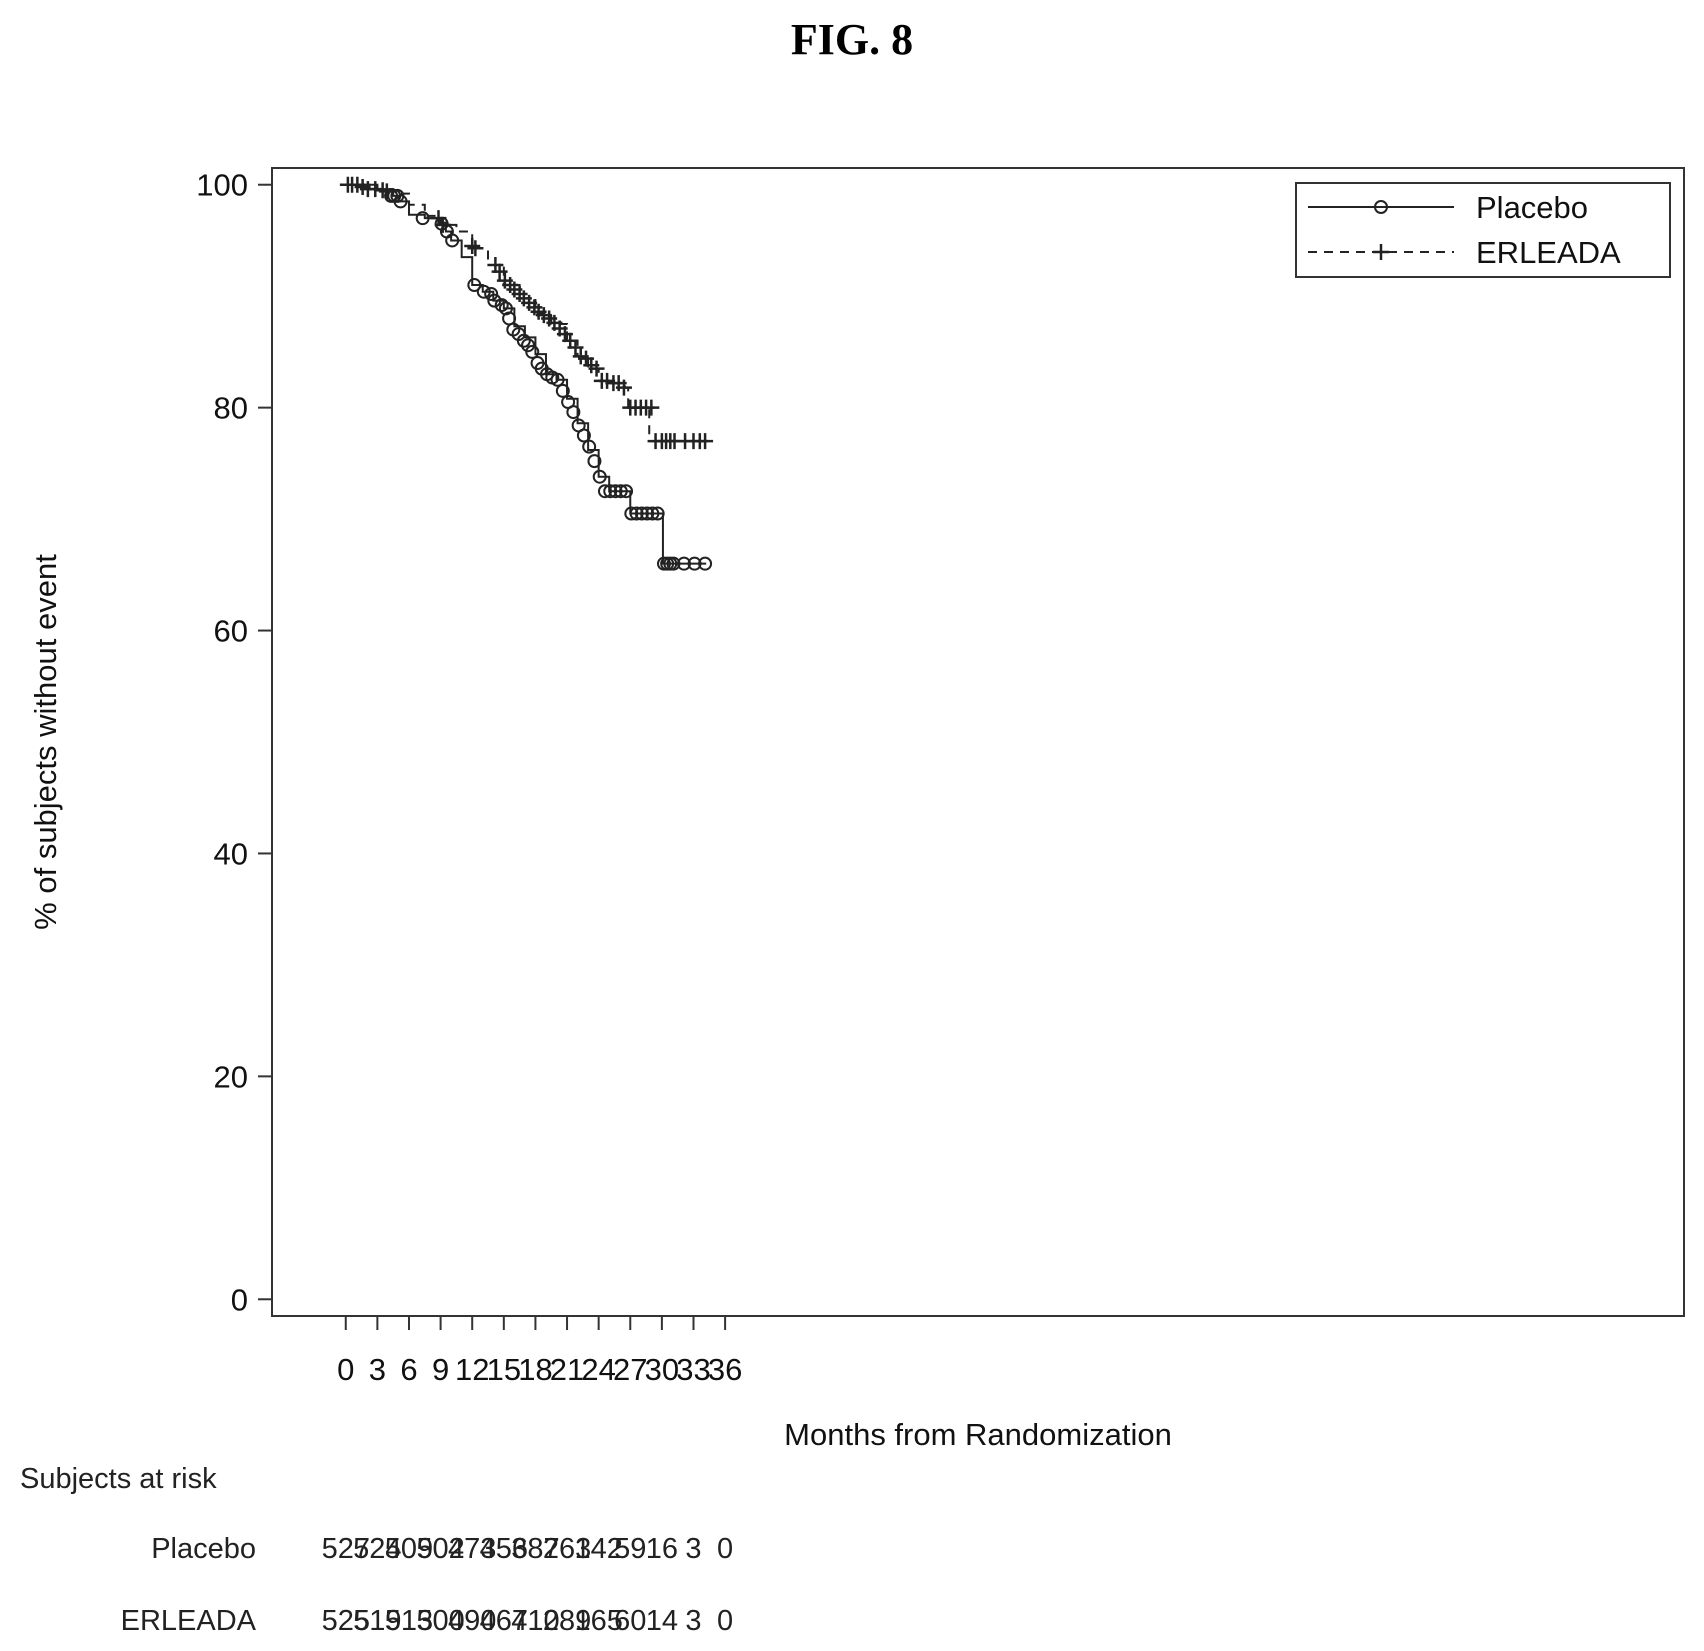 The image size is (1704, 1651). What do you see at coordinates (222, 185) in the screenshot?
I see `y-tick-label: 100` at bounding box center [222, 185].